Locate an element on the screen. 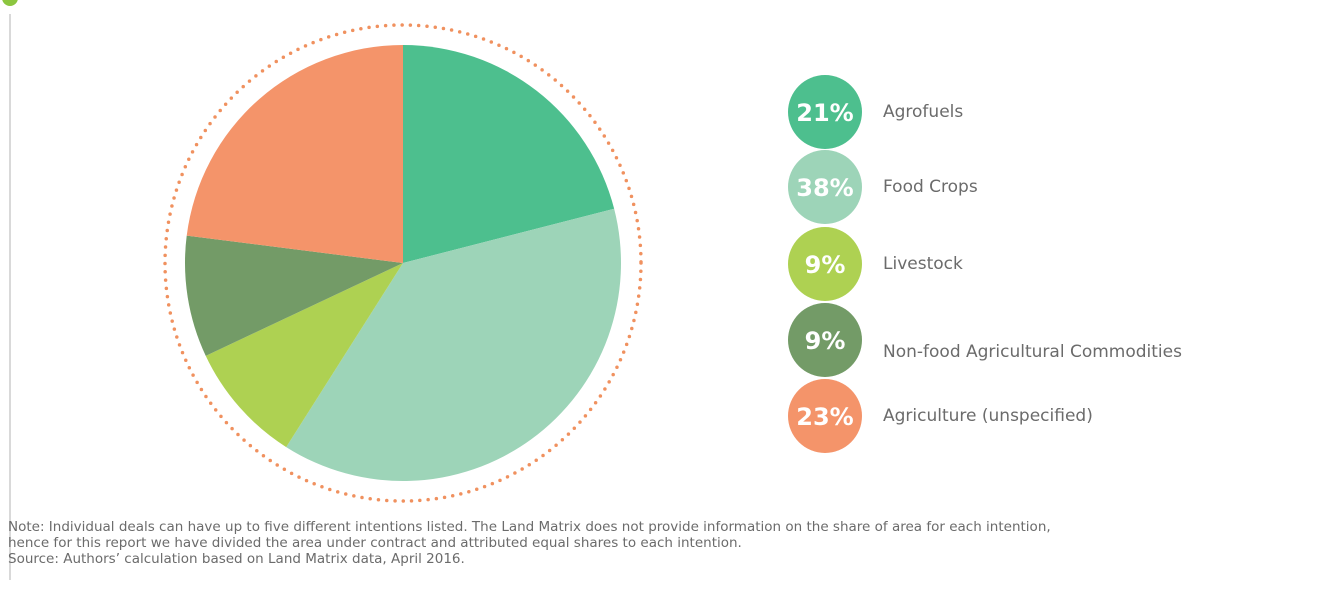 The image size is (1328, 599). legend-label: Livestock is located at coordinates (923, 264).